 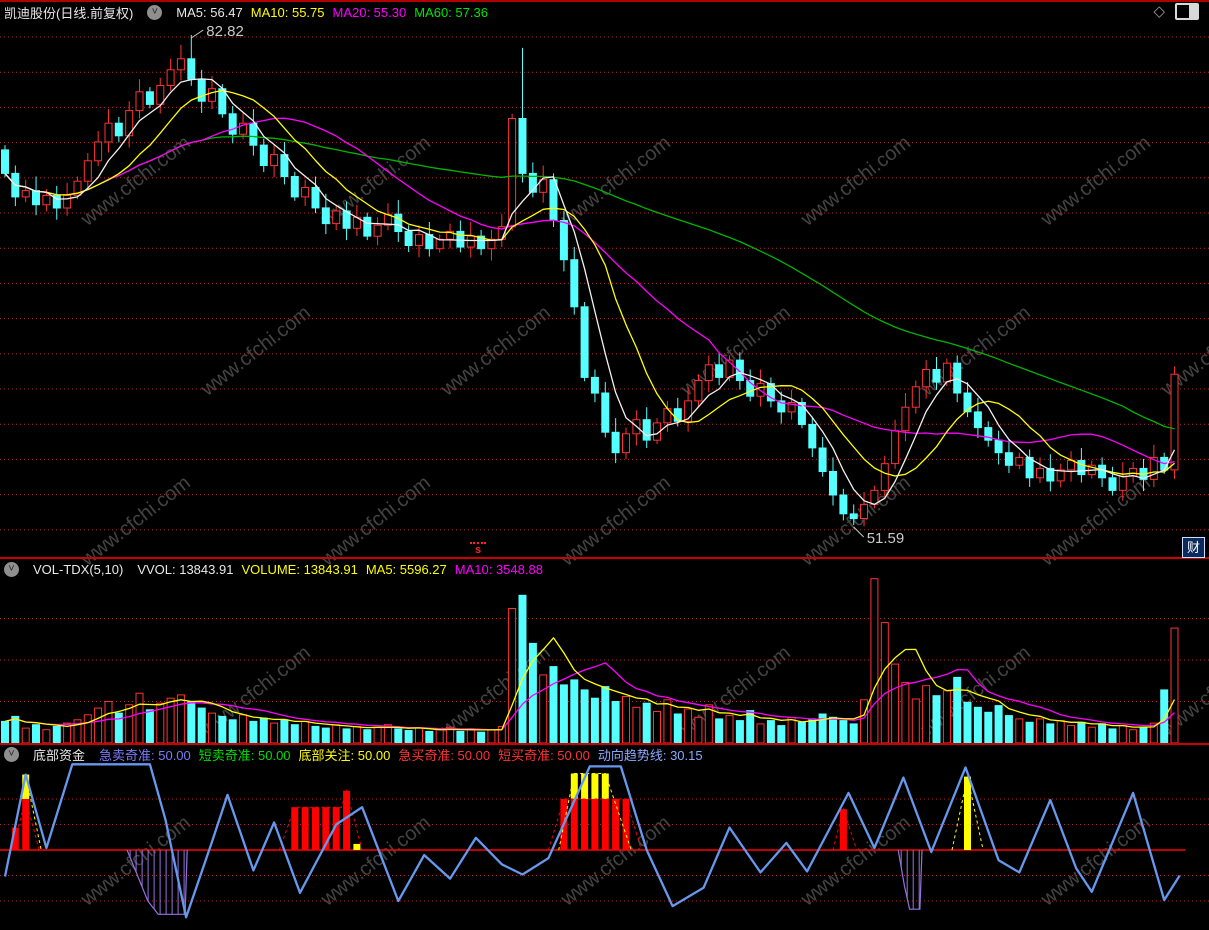 What do you see at coordinates (225, 31) in the screenshot?
I see `peak-price-label: 82.82` at bounding box center [225, 31].